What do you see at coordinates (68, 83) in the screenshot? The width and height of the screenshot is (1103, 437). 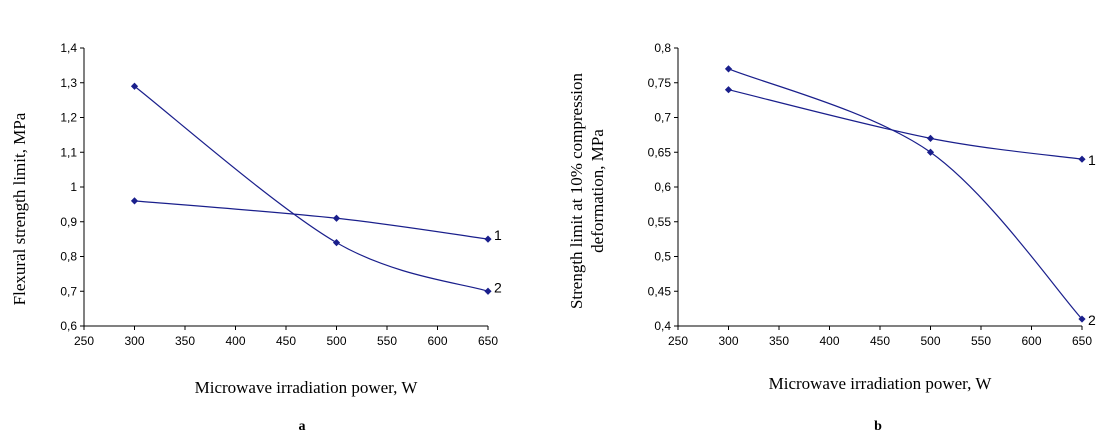 I see `panel-a-y-tick-label: 1,3` at bounding box center [68, 83].